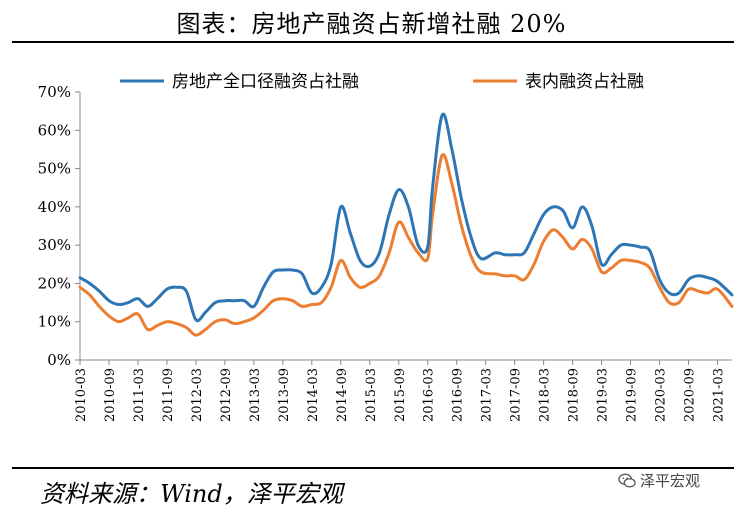 The width and height of the screenshot is (743, 513). Describe the element at coordinates (487, 395) in the screenshot. I see `x-tick-label: 2017-03` at that location.